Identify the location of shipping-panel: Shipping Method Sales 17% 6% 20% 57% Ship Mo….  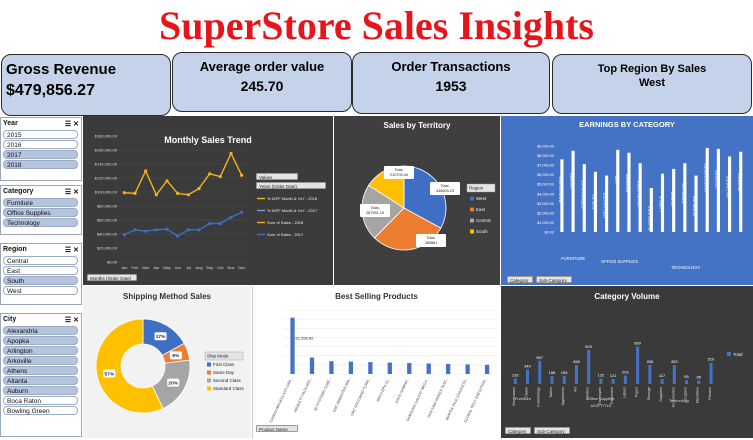
(167, 362).